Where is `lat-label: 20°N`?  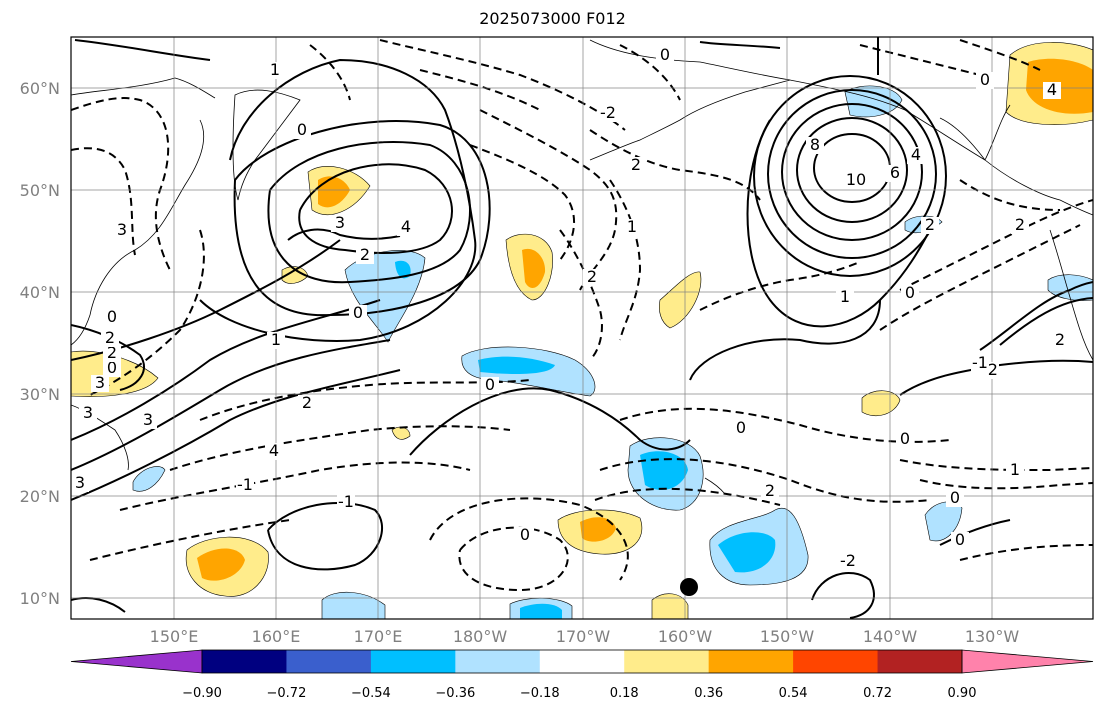
lat-label: 20°N is located at coordinates (40, 496).